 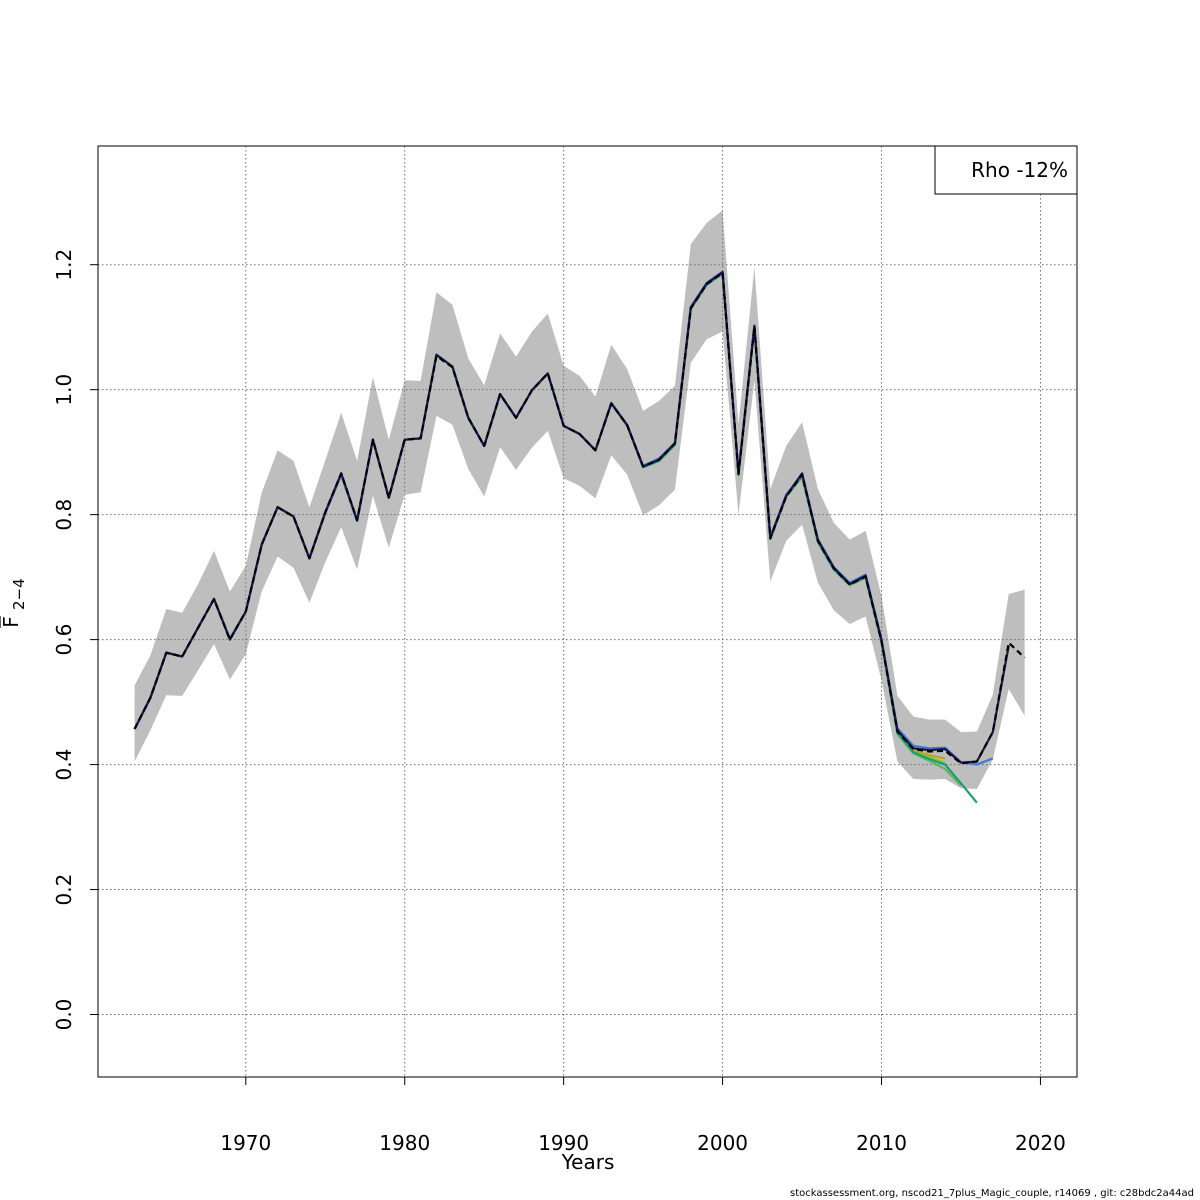 I want to click on x-tick-label: 2010, so click(x=881, y=1143).